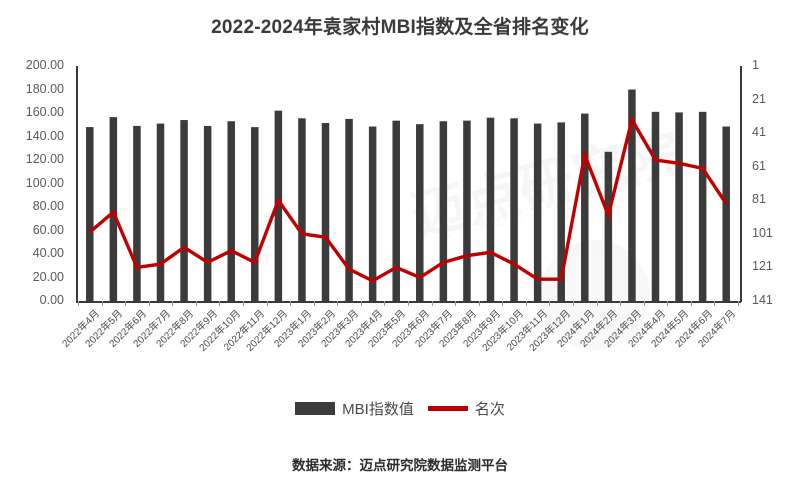 The image size is (800, 491). I want to click on y-axis-right-tick: 1, so click(755, 65).